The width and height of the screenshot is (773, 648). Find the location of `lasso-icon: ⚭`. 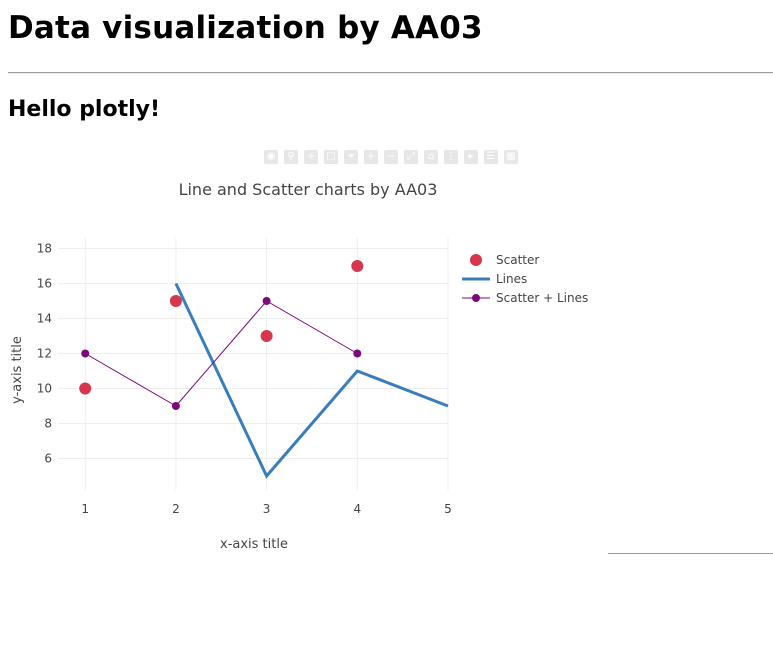

lasso-icon: ⚭ is located at coordinates (351, 157).